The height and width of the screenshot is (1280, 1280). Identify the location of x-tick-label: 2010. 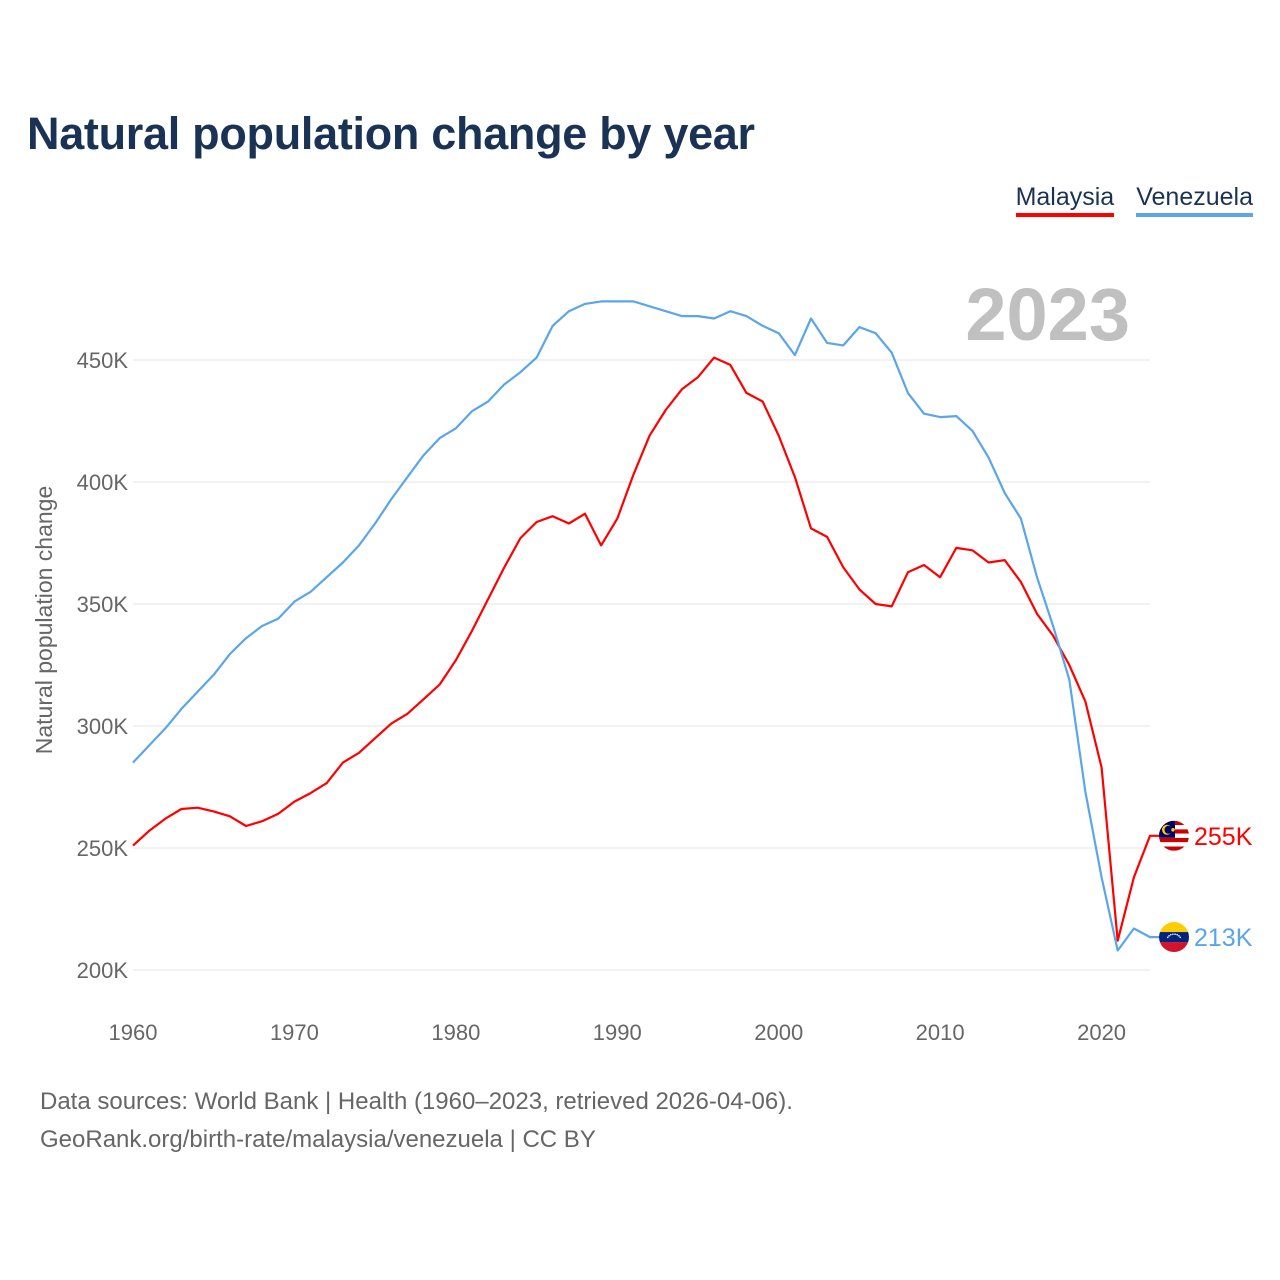
(940, 1032).